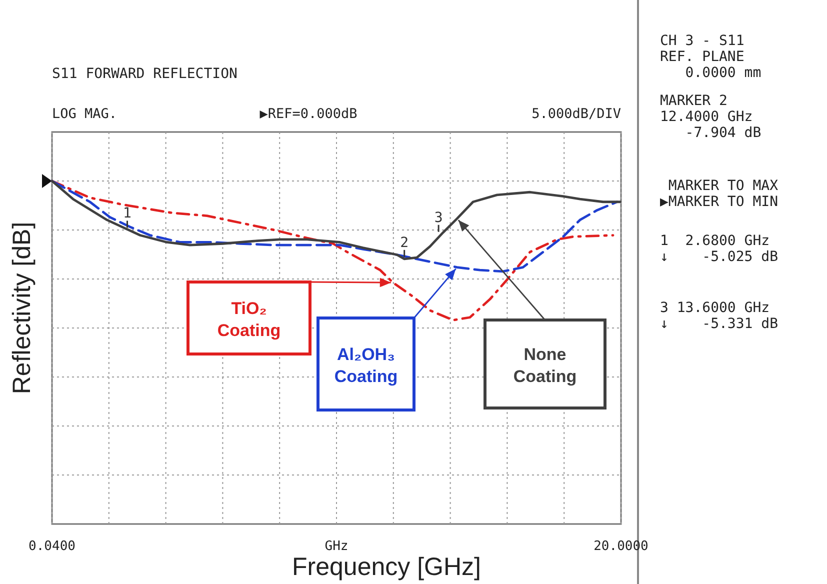 This screenshot has height=584, width=827. I want to click on text: None Coating, so click(545, 365).